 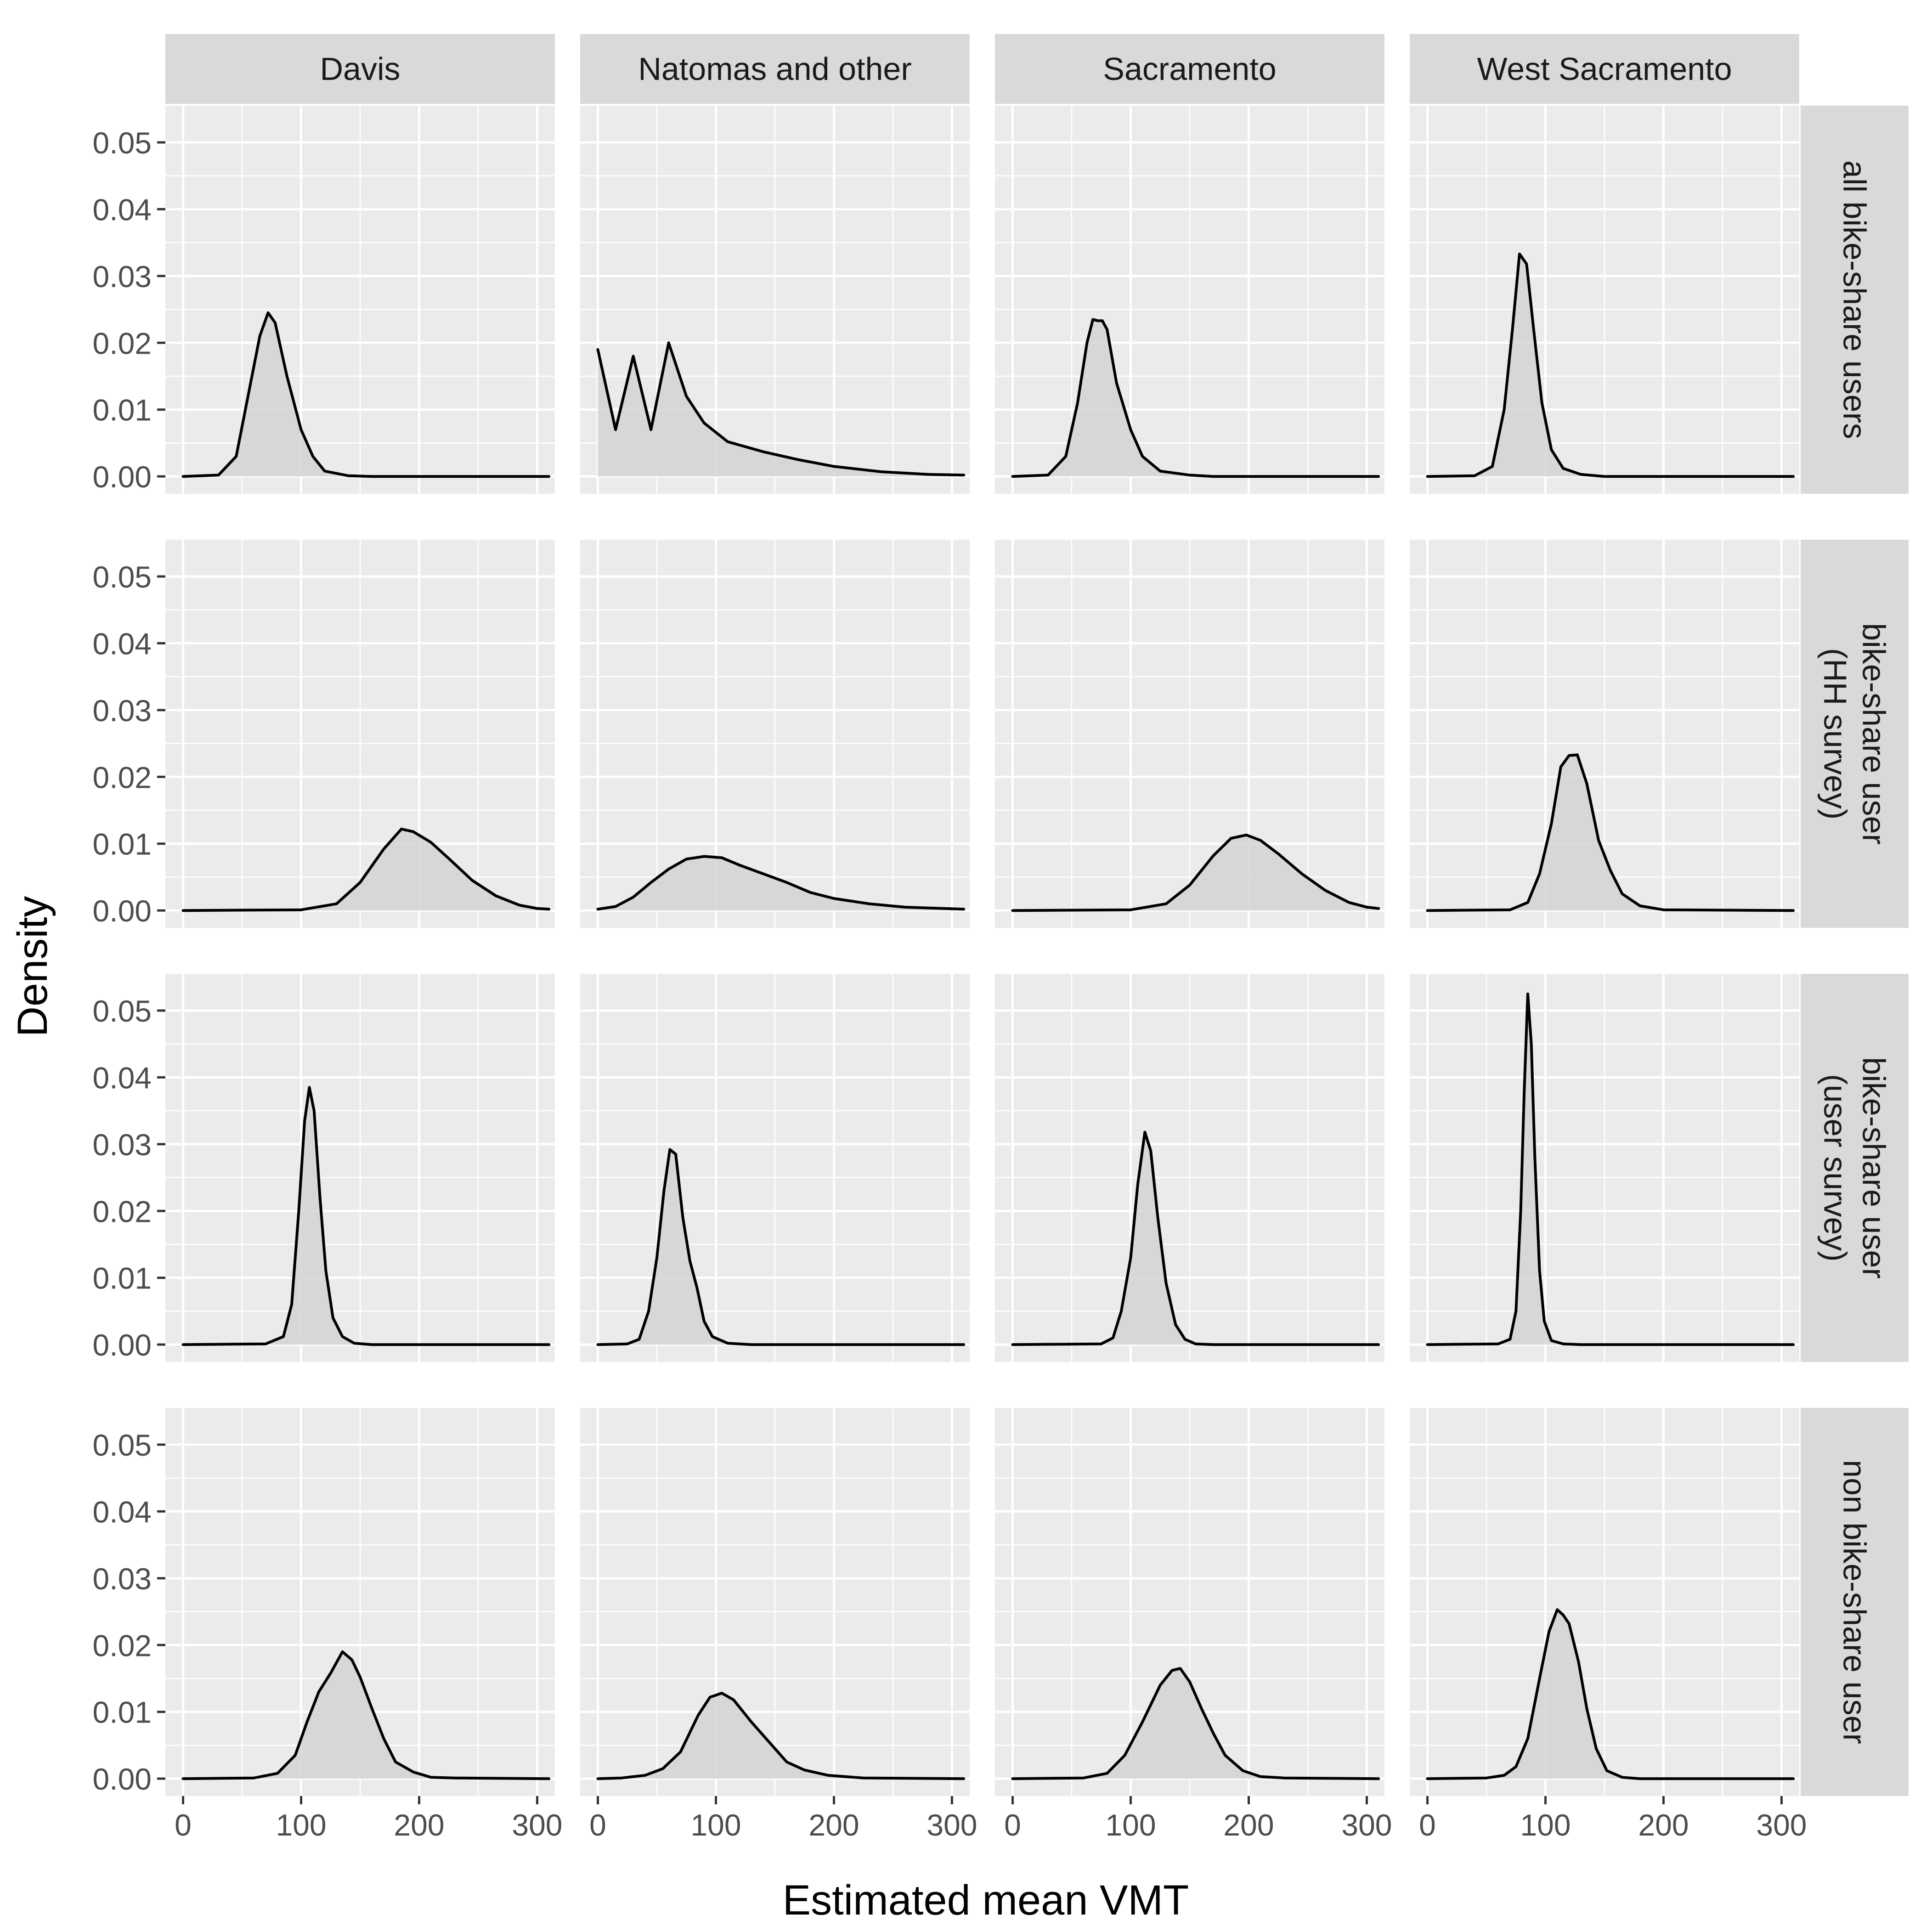 I want to click on column-strip-label: Natomas and other, so click(x=774, y=69).